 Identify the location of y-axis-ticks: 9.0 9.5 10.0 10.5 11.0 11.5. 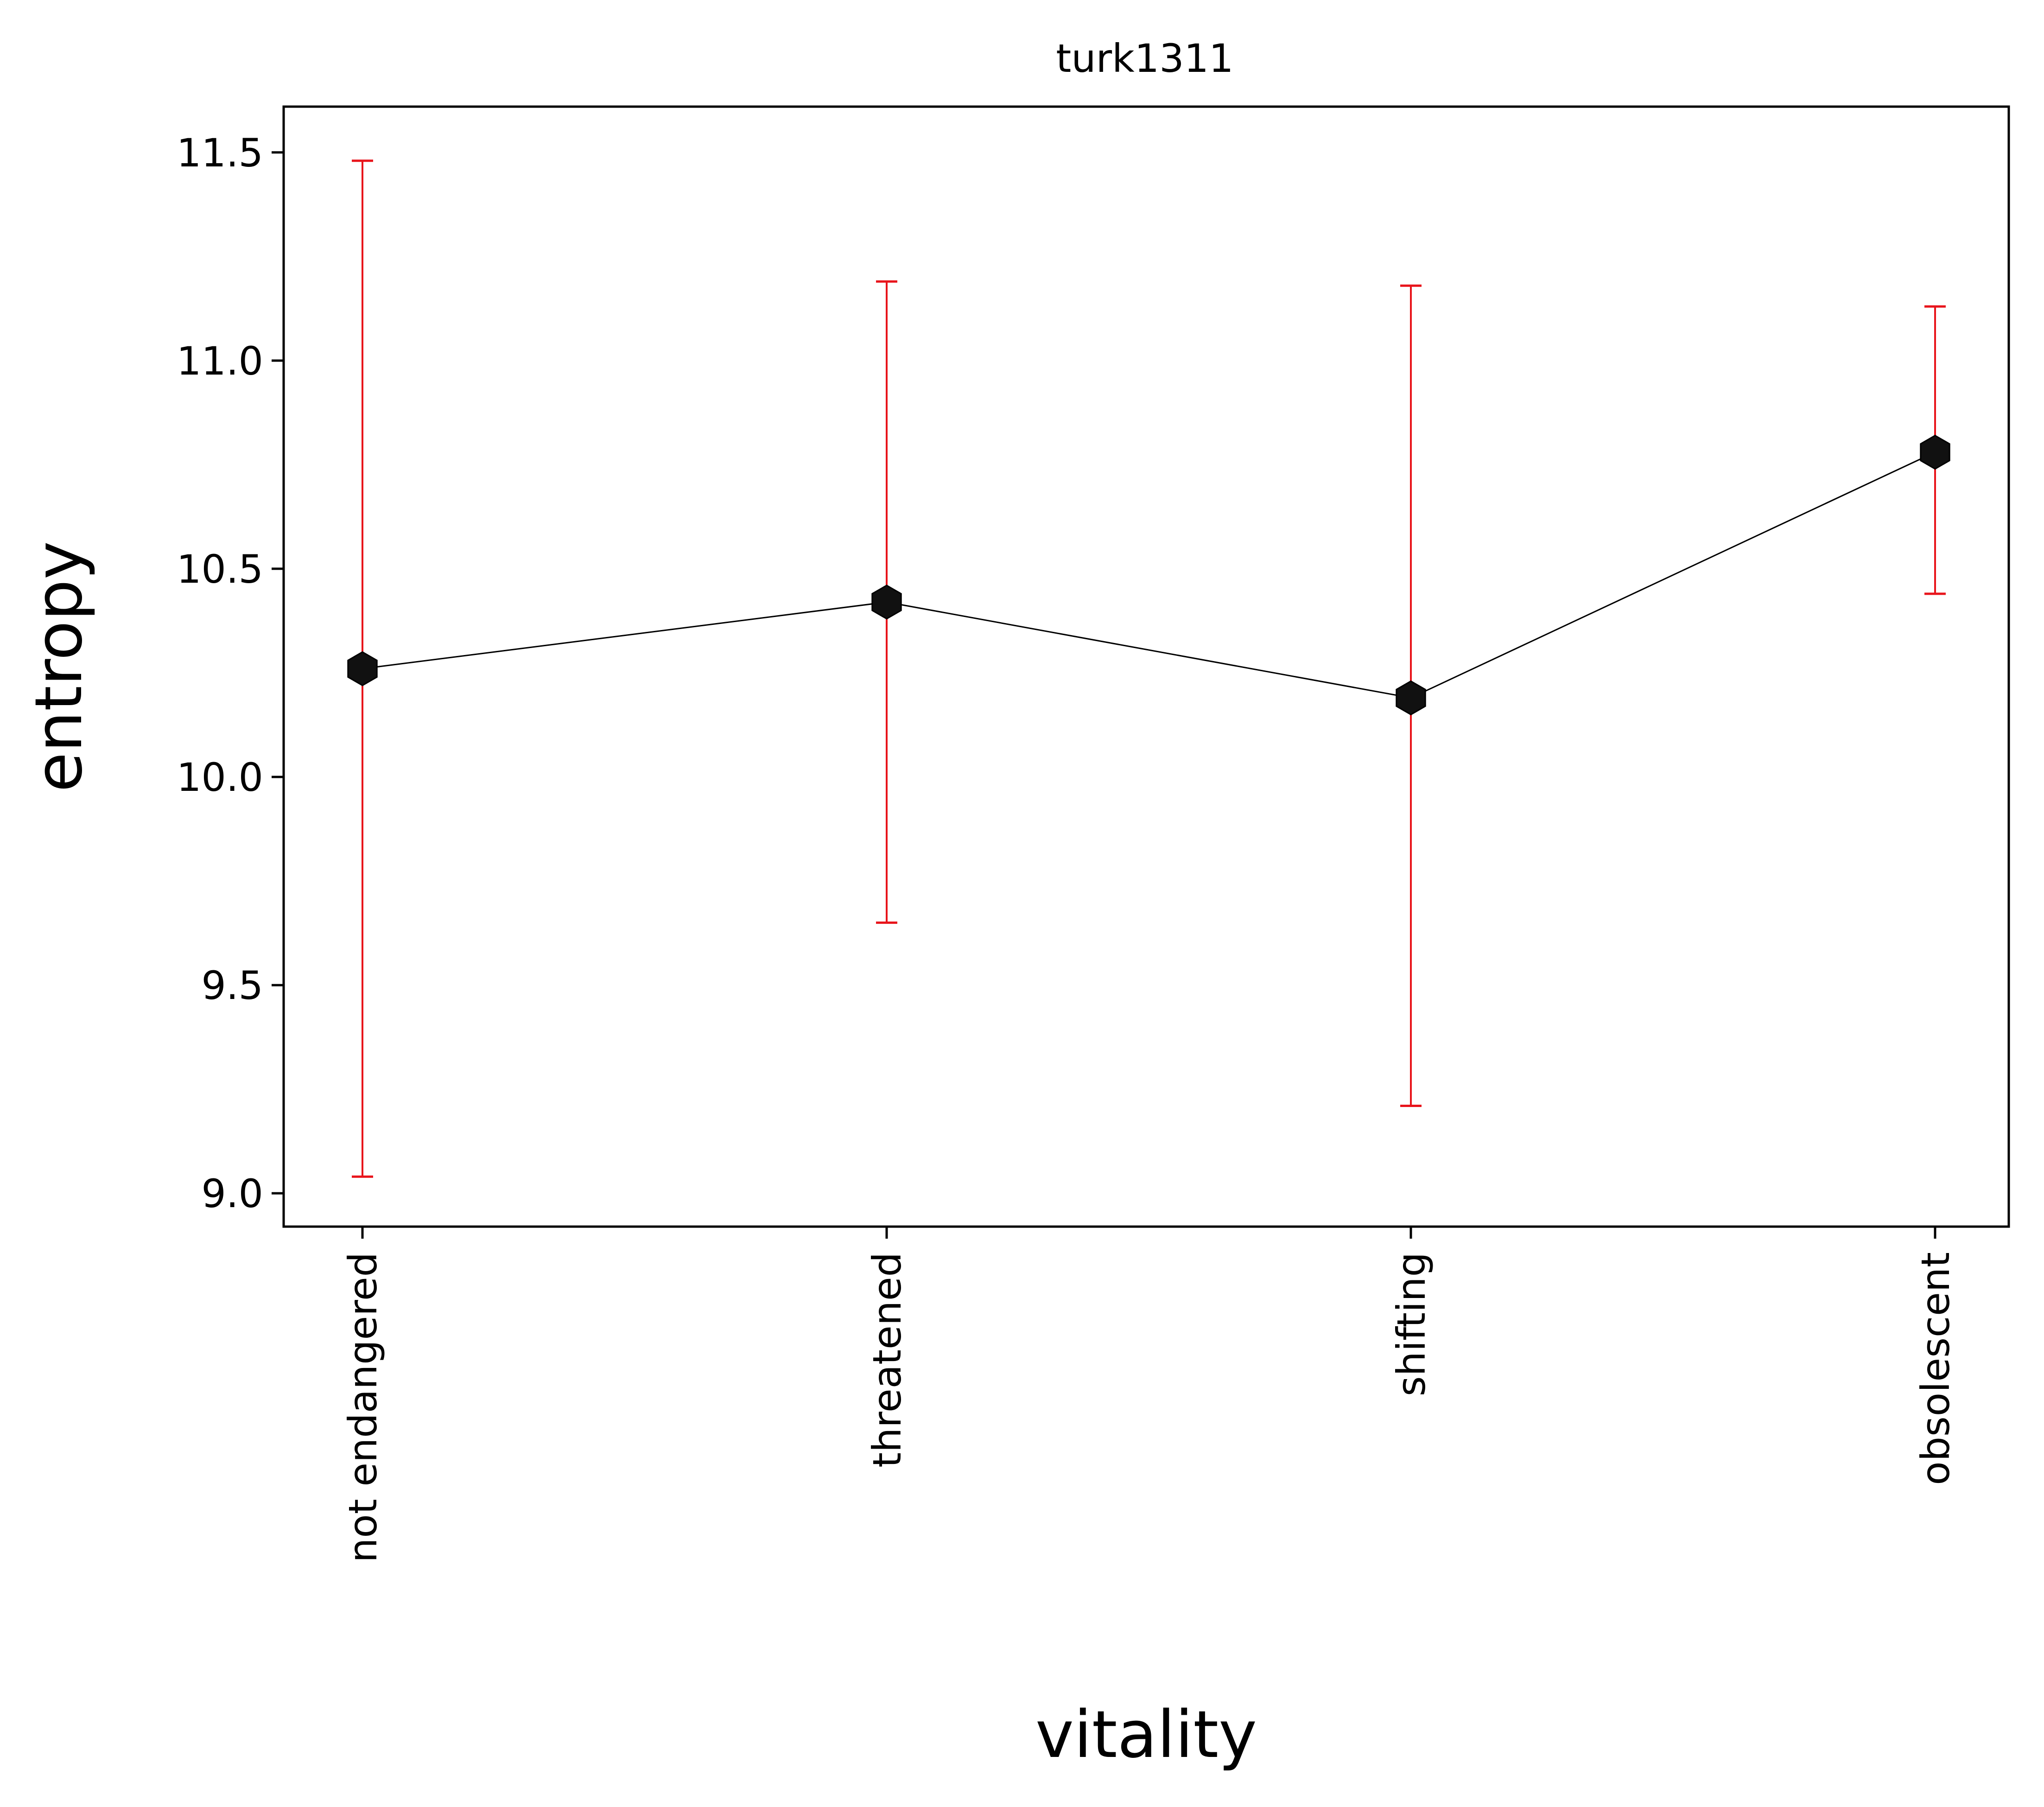
(231, 673).